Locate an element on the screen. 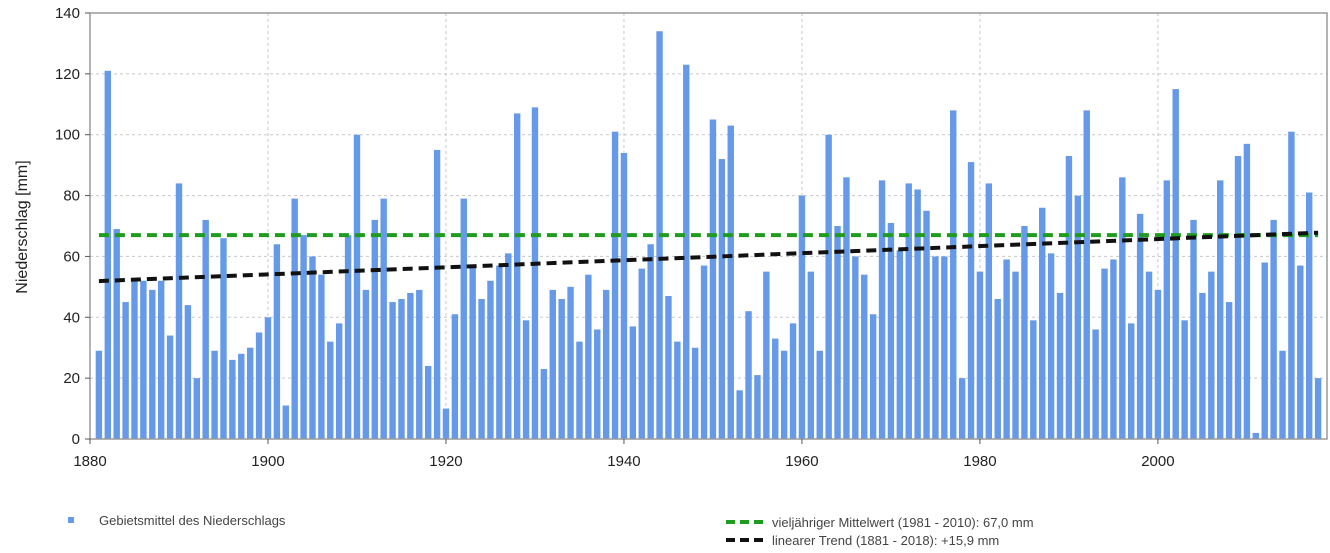 This screenshot has height=553, width=1330. y-tick-label: 20 is located at coordinates (71, 378).